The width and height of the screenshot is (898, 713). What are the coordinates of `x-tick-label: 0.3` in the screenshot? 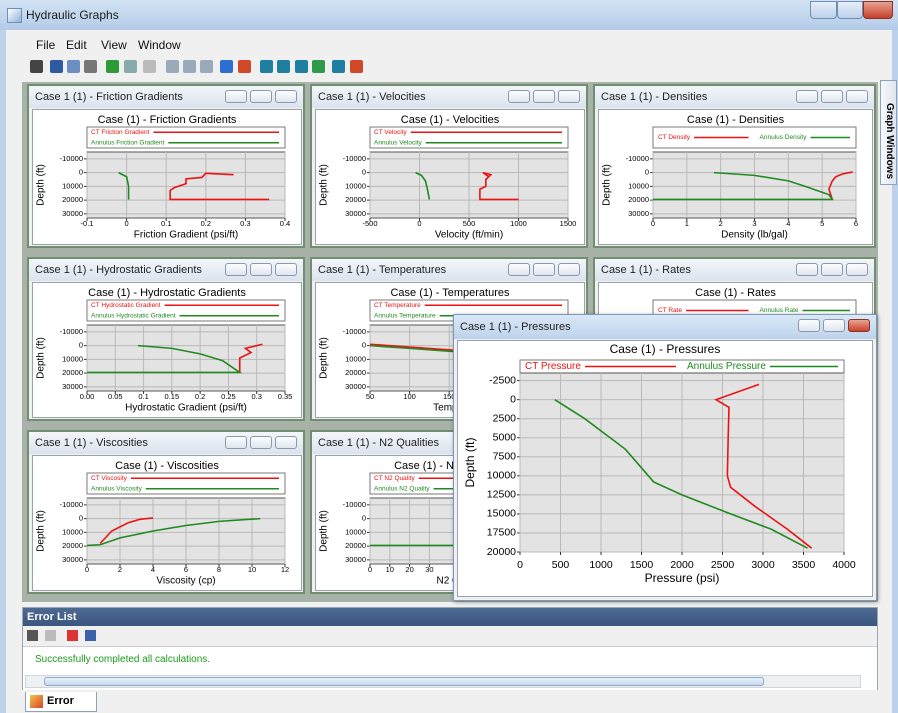 It's located at (256, 396).